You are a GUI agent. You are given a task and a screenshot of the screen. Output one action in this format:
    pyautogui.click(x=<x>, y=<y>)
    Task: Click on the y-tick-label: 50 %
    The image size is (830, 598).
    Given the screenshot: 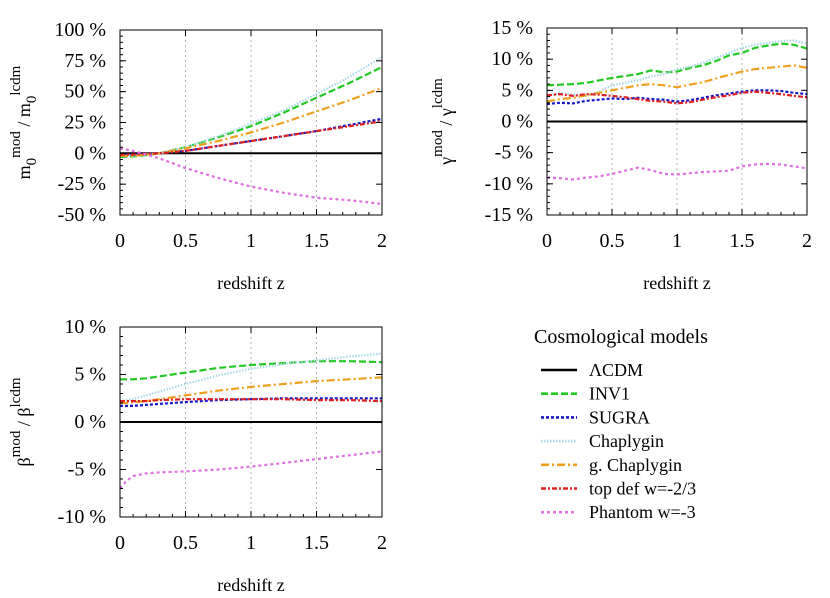 What is the action you would take?
    pyautogui.click(x=85, y=92)
    